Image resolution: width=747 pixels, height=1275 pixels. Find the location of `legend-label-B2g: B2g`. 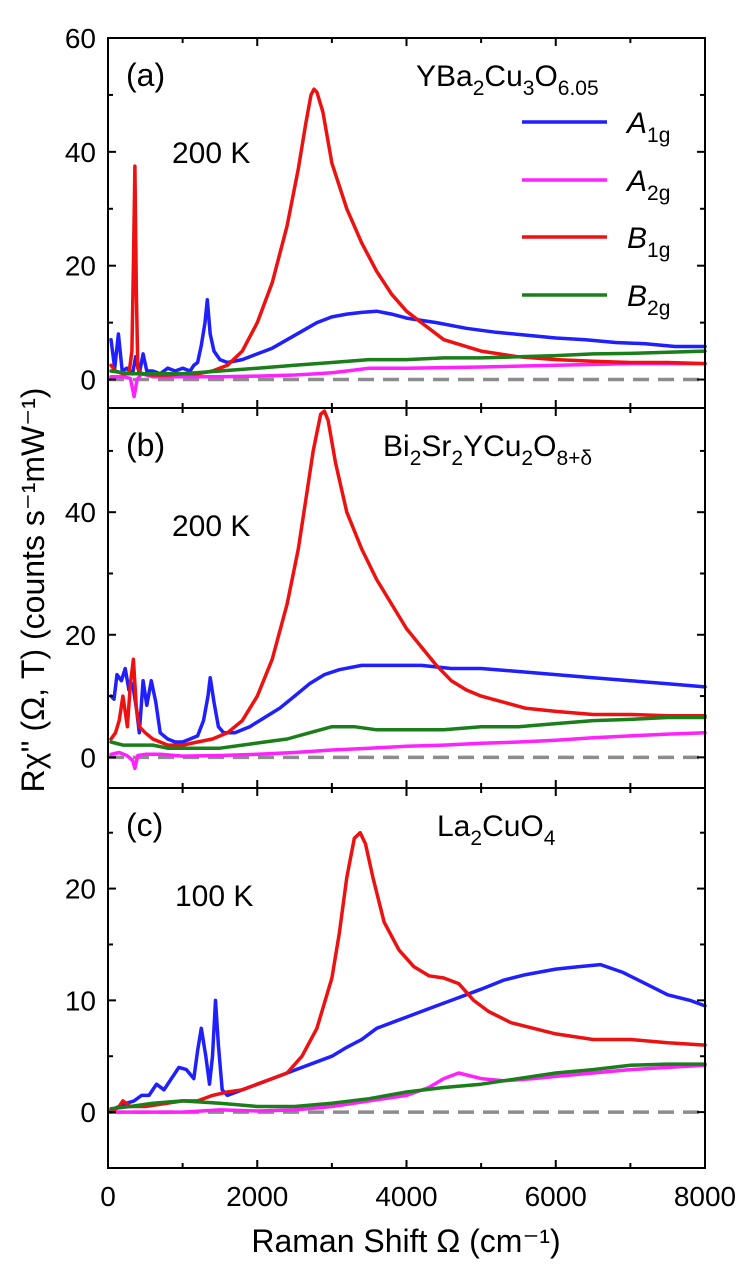

legend-label-B2g: B2g is located at coordinates (648, 300).